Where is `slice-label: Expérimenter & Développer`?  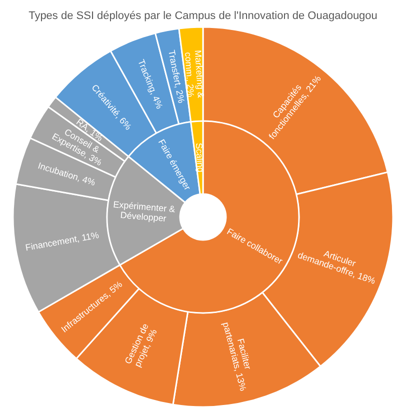 slice-label: Expérimenter & Développer is located at coordinates (144, 211).